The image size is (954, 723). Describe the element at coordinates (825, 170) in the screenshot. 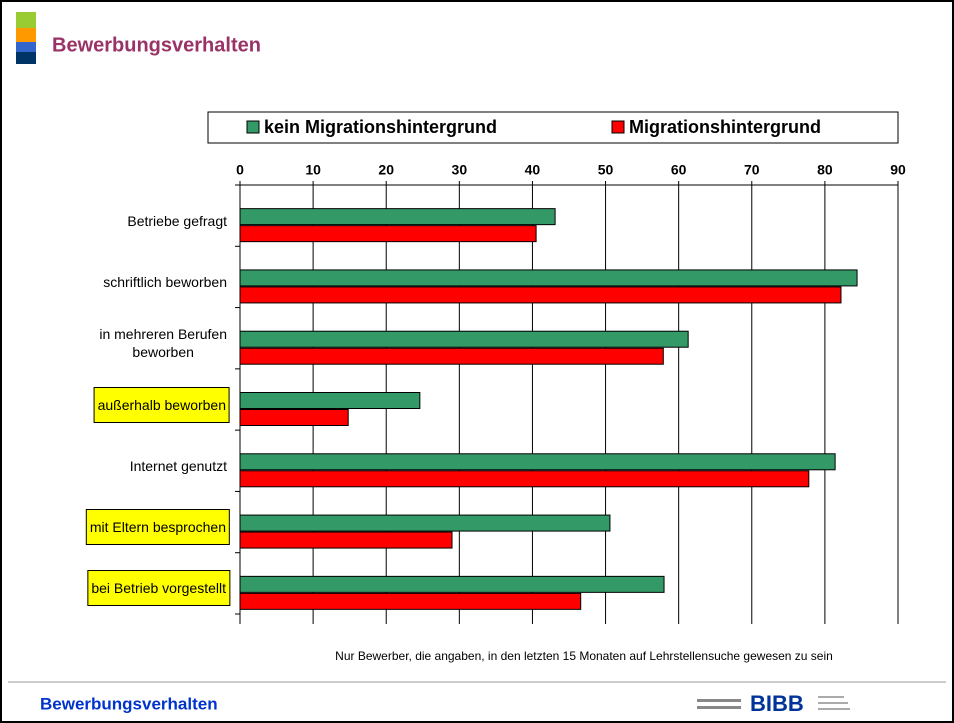

I see `x-tick-label: 80` at that location.